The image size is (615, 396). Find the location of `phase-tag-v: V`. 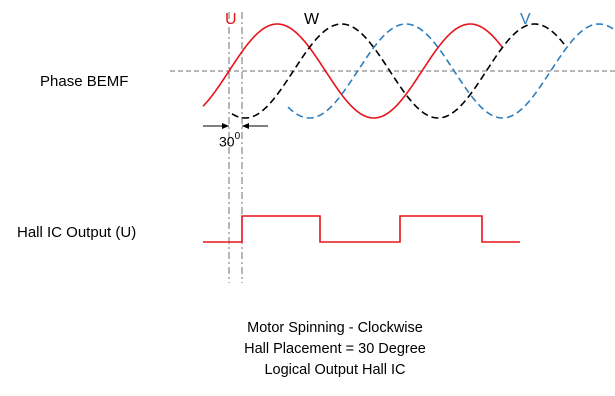

phase-tag-v: V is located at coordinates (525, 19).